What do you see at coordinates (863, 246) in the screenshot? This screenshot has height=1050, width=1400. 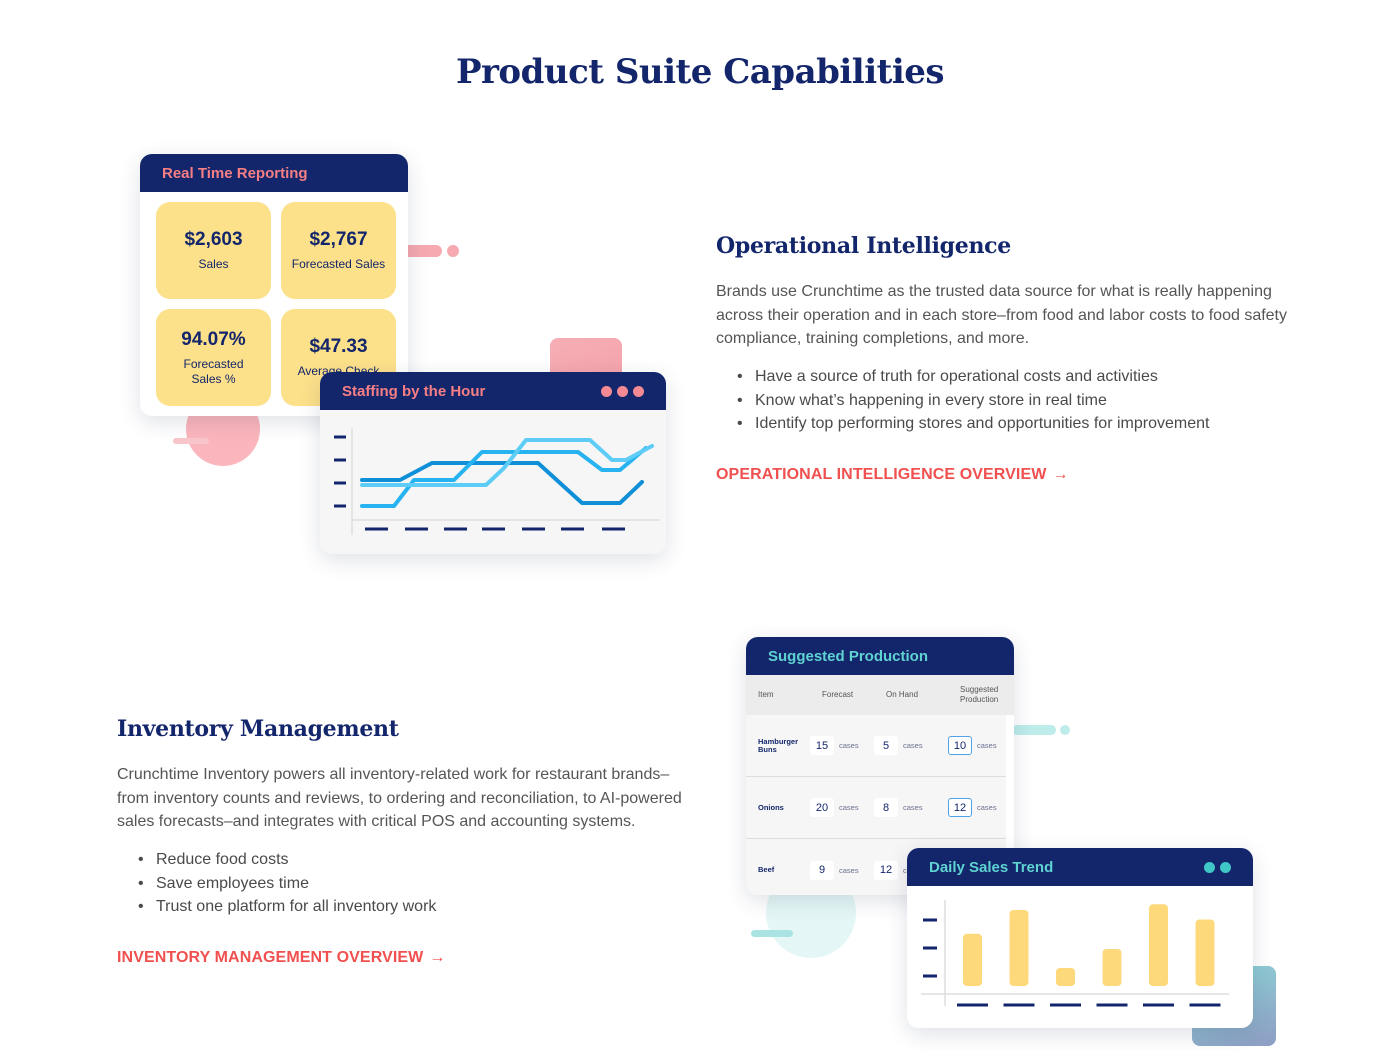 I see `operational-intelligence-heading: Operational Intelligence` at bounding box center [863, 246].